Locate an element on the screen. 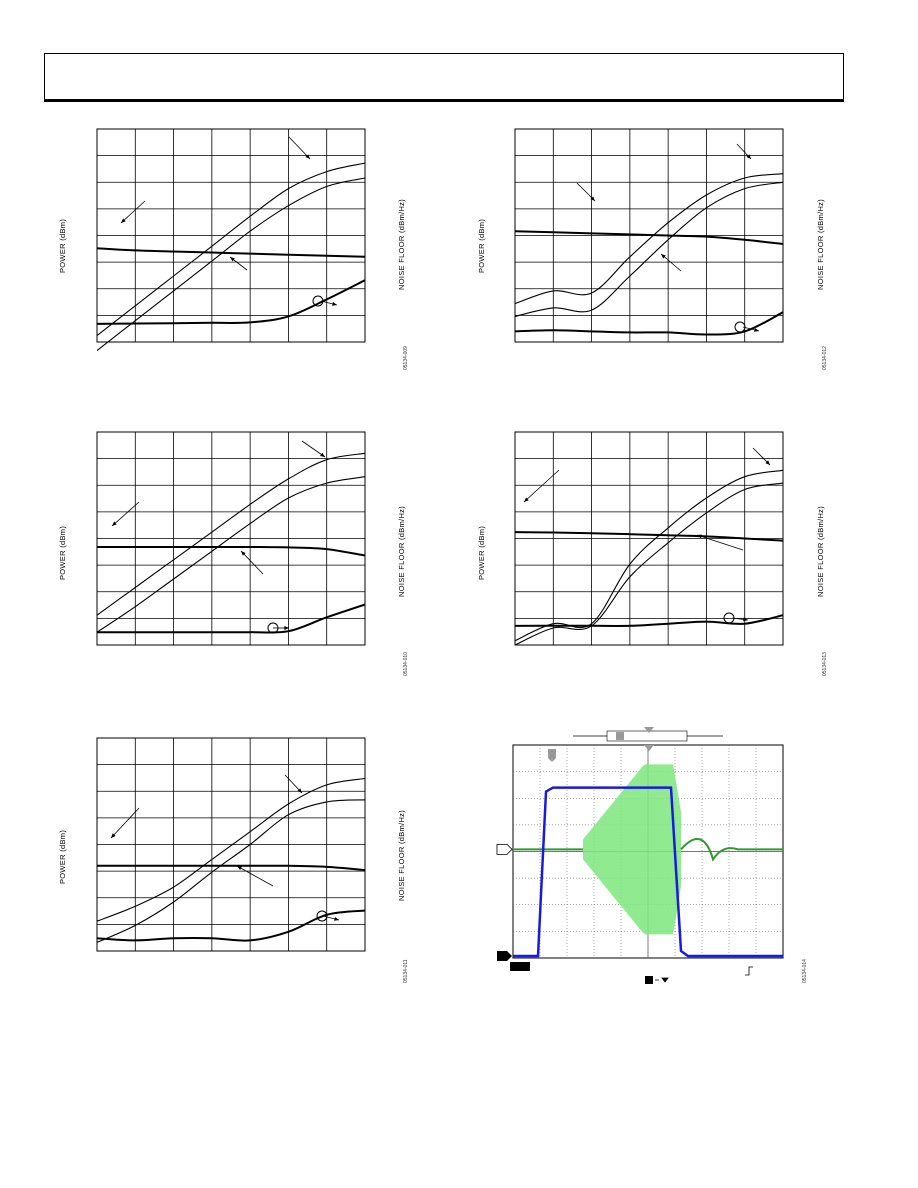  chart3-y2label: NOISE FLOOR (dBm/Hz) is located at coordinates (401, 551).